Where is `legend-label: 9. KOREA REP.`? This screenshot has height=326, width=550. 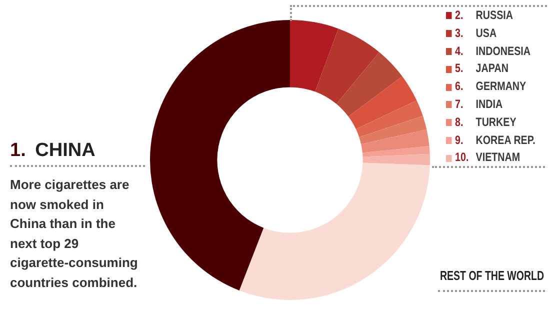 legend-label: 9. KOREA REP. is located at coordinates (495, 140).